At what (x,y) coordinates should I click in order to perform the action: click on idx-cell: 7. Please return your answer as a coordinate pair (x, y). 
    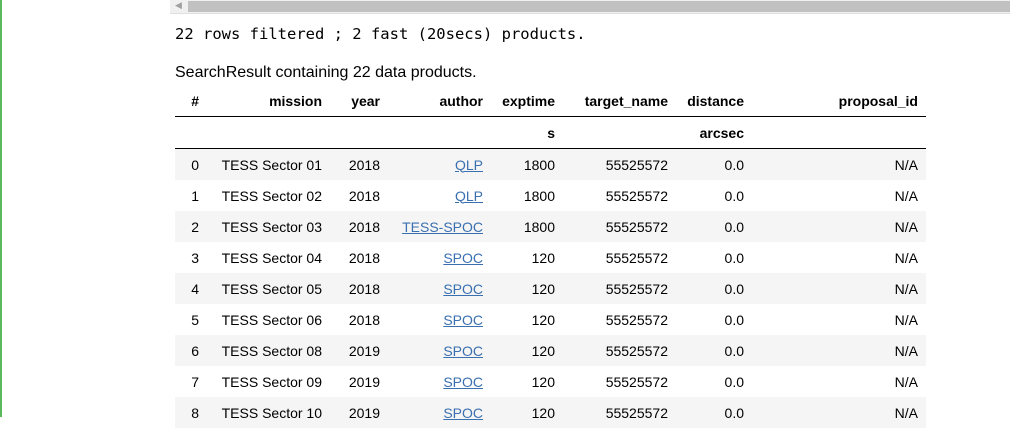
    Looking at the image, I should click on (195, 381).